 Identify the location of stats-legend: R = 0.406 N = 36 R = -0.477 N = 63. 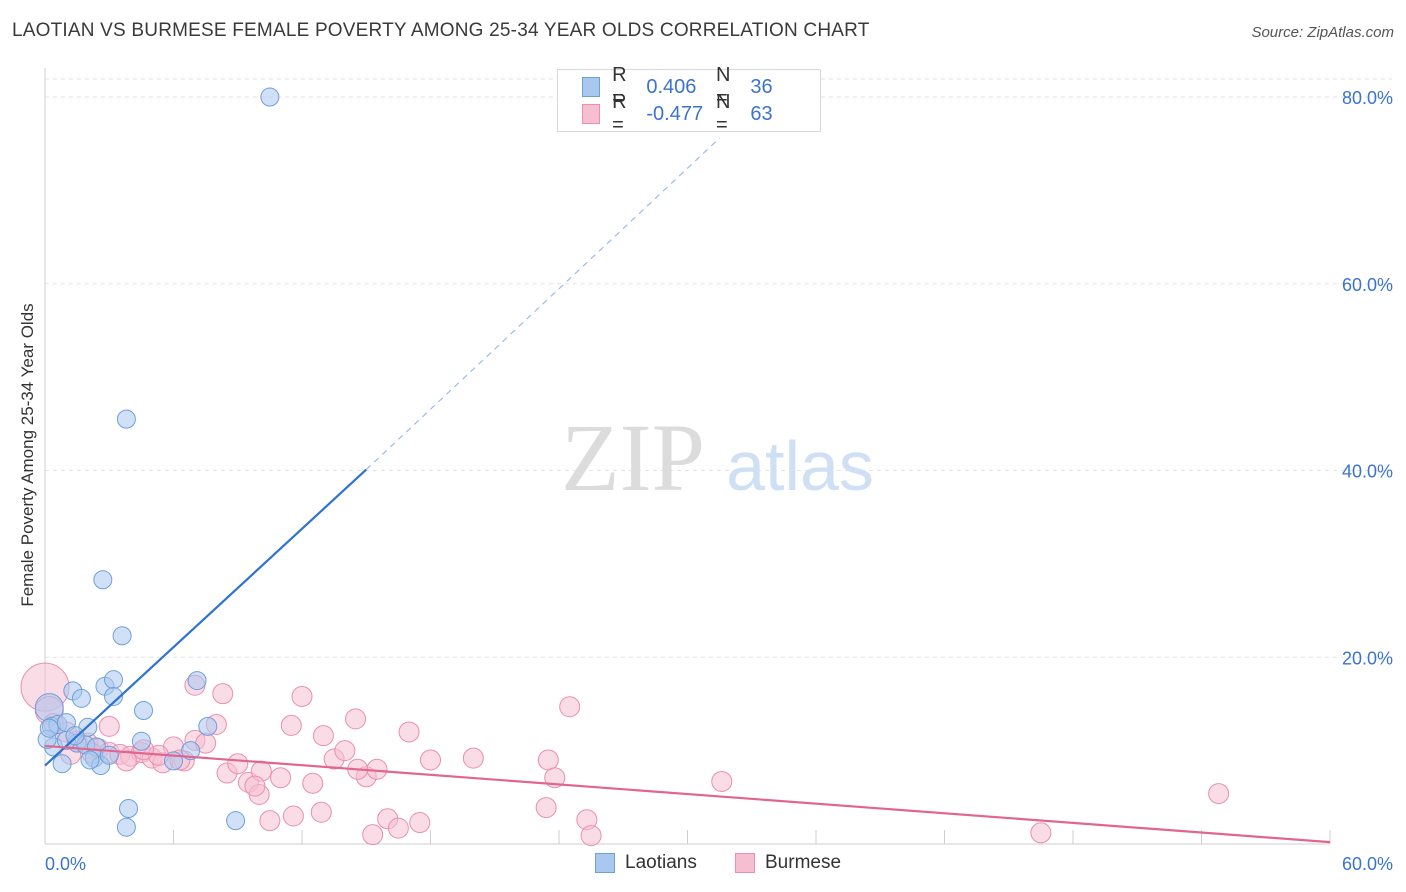
(689, 100).